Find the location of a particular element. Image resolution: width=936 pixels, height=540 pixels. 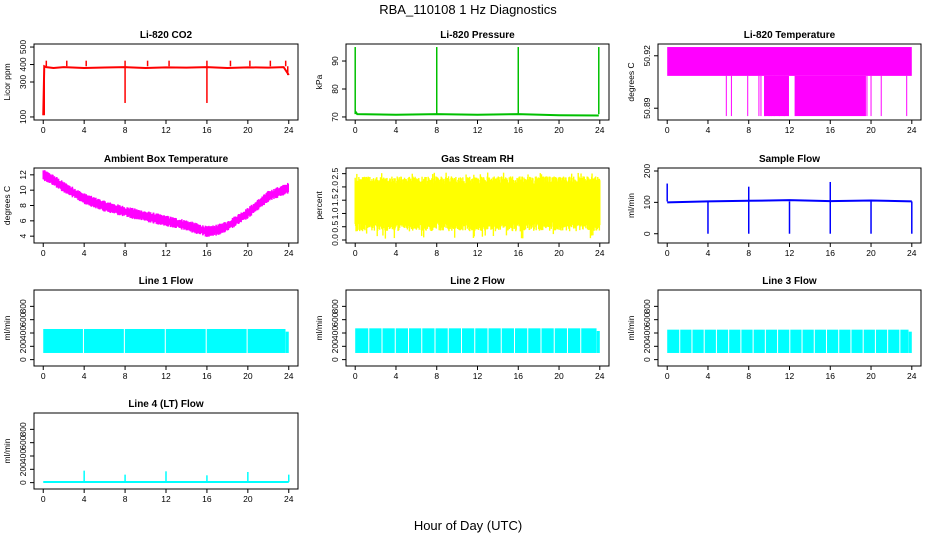

chart-panel-6: Sample Flow ml/min 0 4 8 12 16 20 24 0 100 200 is located at coordinates (774, 206).